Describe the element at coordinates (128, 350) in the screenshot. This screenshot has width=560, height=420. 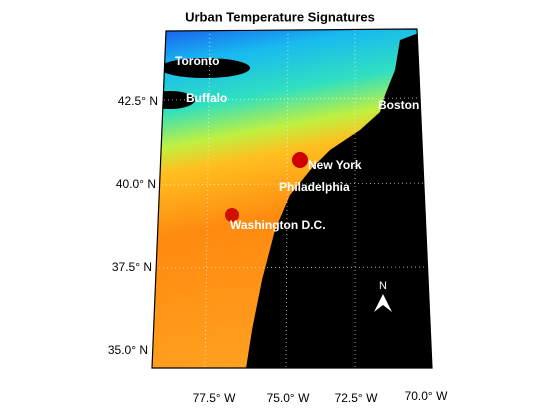
I see `latitude-label: 35.0° N` at that location.